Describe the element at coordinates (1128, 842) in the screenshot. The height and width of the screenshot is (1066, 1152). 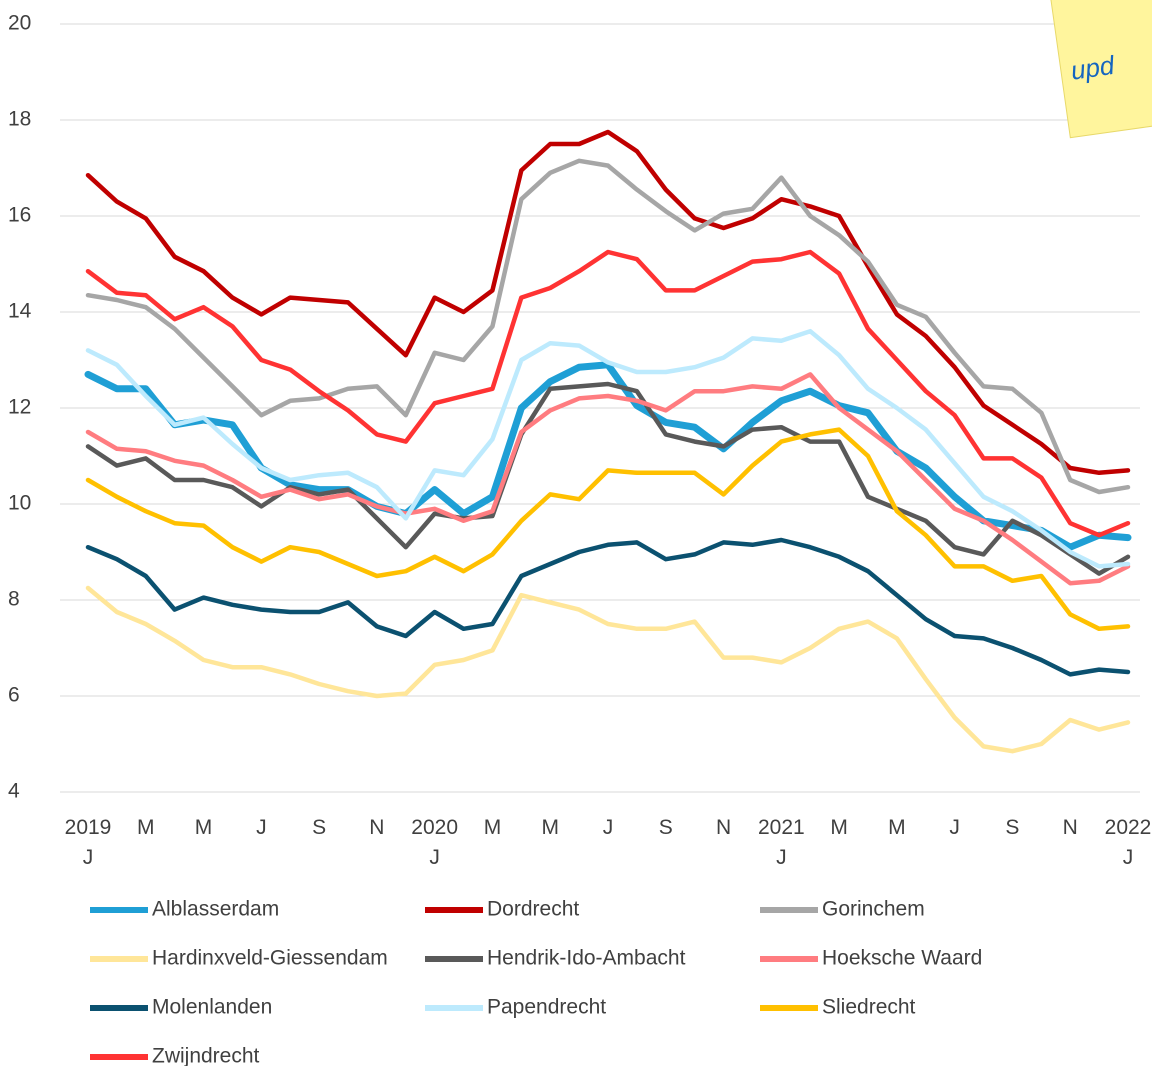
I see `x-tick-label: 2022 J` at that location.